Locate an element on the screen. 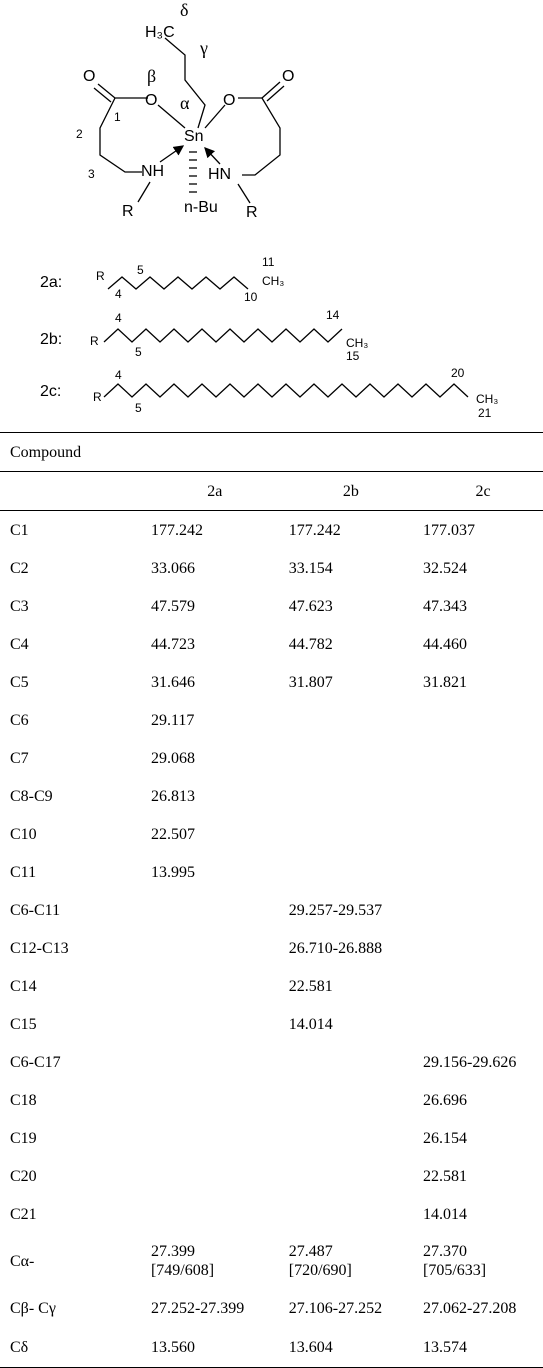  cell: 14.014 is located at coordinates (445, 1214).